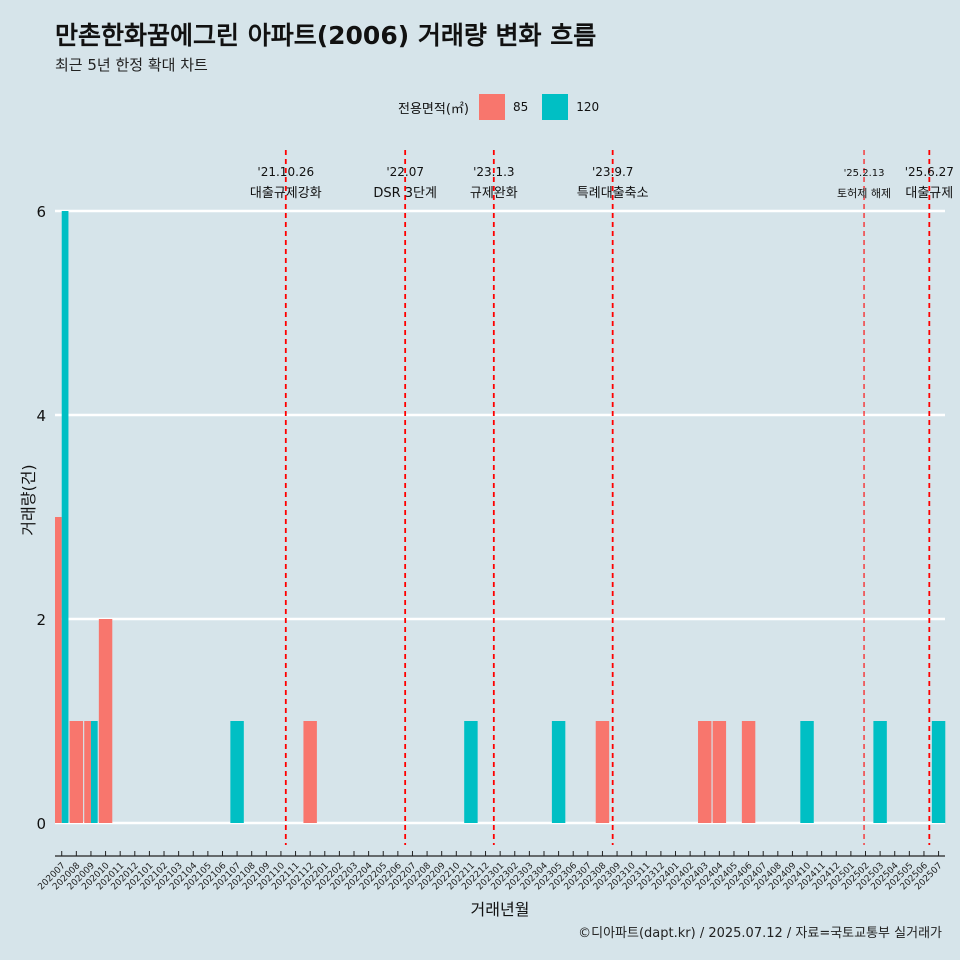 This screenshot has height=960, width=960. What do you see at coordinates (41, 824) in the screenshot?
I see `y-tick-label: 0` at bounding box center [41, 824].